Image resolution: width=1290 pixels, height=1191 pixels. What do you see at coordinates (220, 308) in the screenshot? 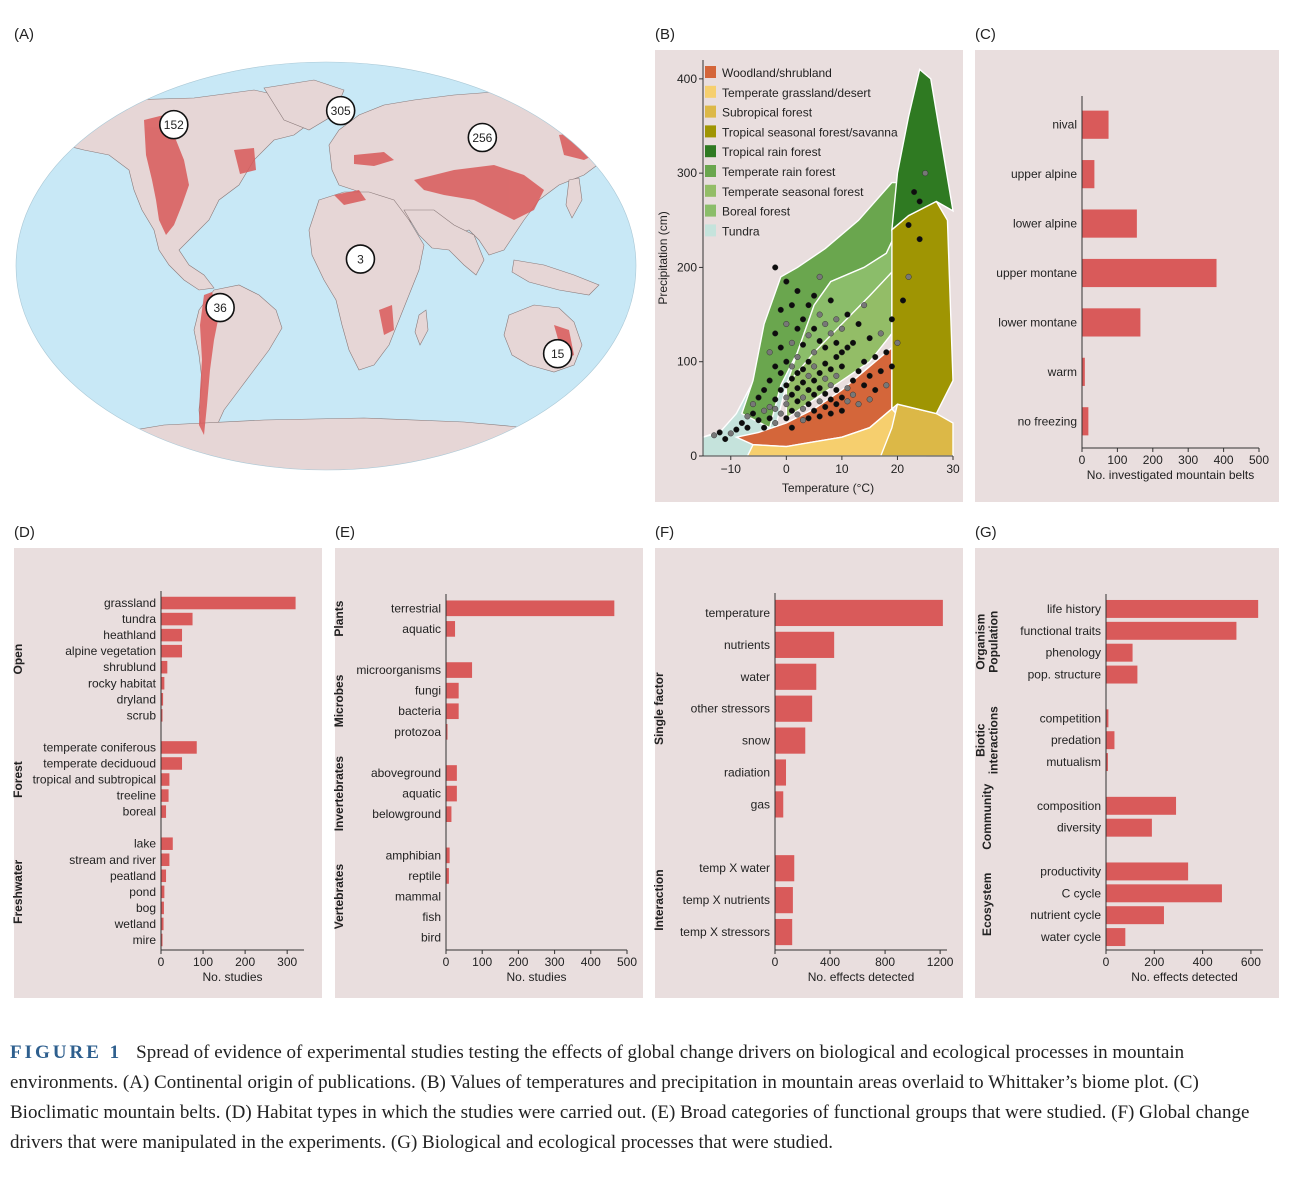
I see `count-label-south-america: 36` at bounding box center [220, 308].